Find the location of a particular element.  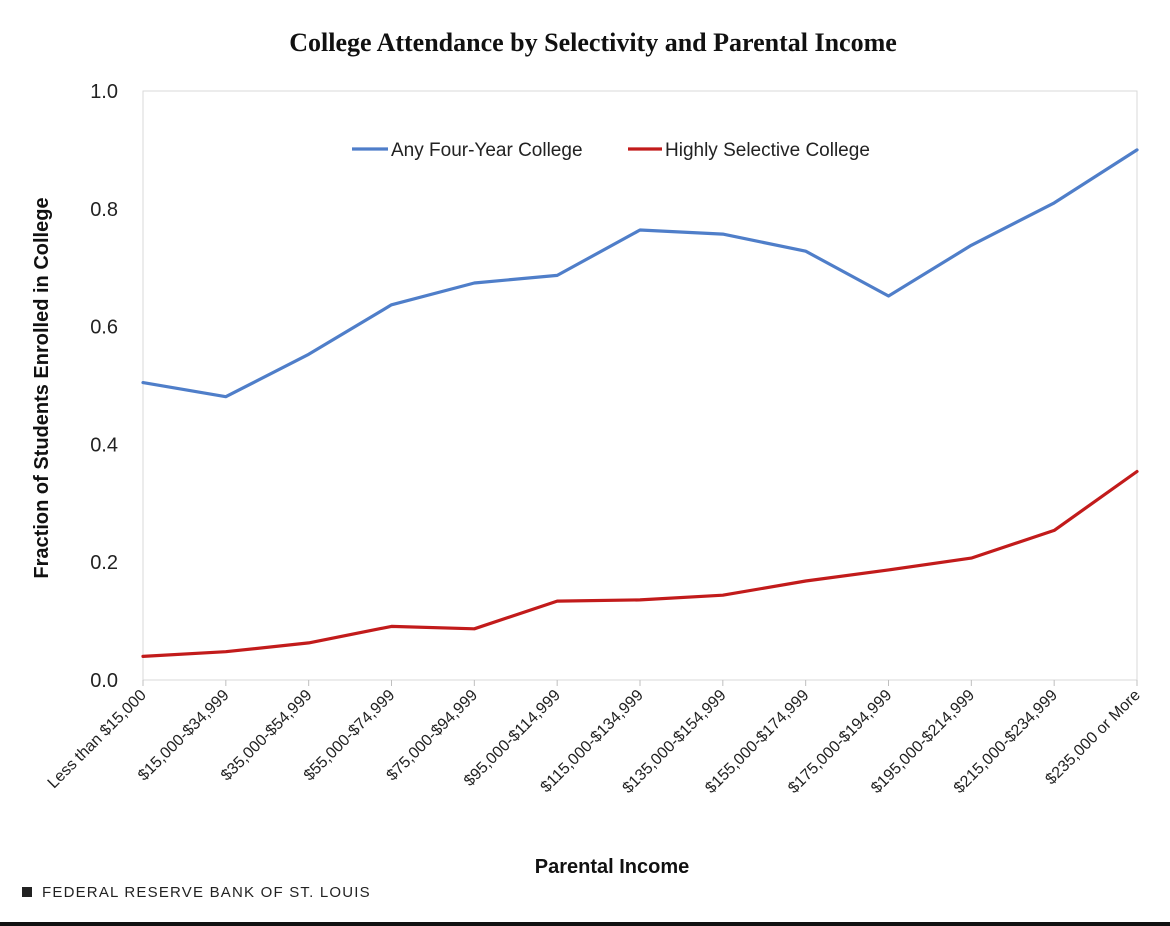

y-tick-label: 0.8 is located at coordinates (104, 210).